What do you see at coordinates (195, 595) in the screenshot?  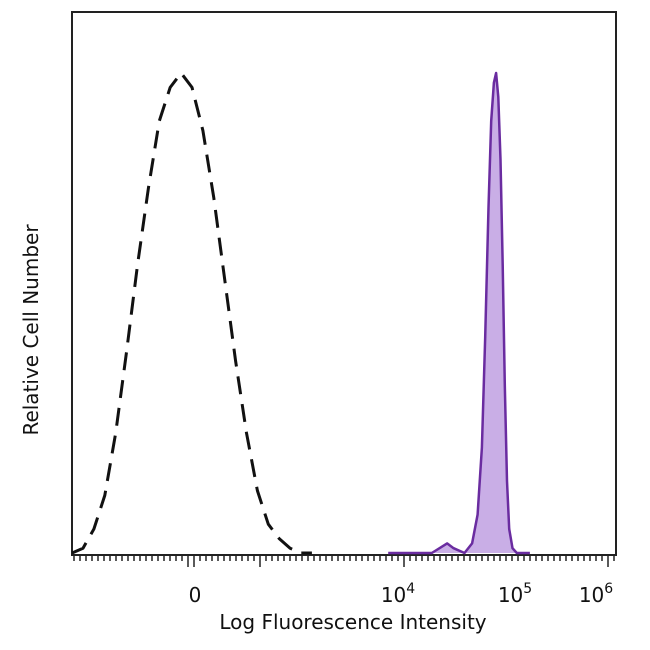 I see `x-tick-label: 0` at bounding box center [195, 595].